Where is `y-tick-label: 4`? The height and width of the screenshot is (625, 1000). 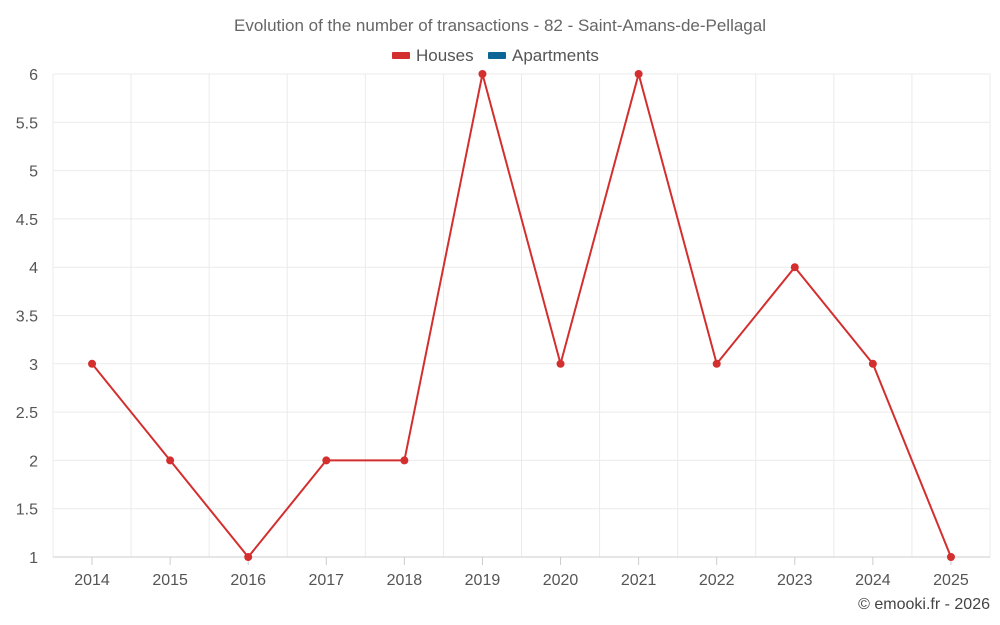
y-tick-label: 4 is located at coordinates (33, 268).